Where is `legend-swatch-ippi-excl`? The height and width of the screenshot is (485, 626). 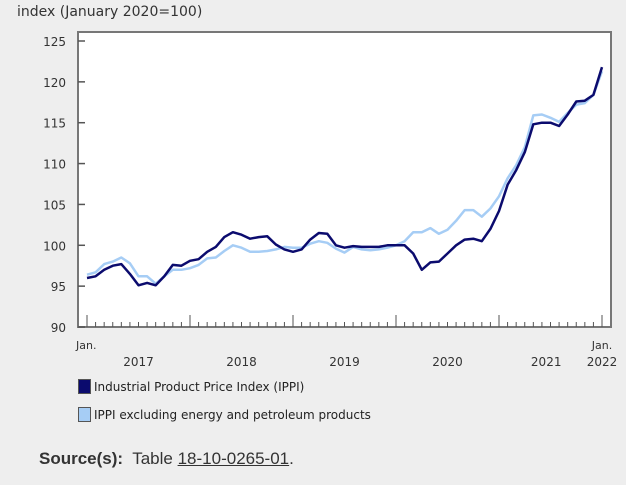
legend-swatch-ippi-excl is located at coordinates (84, 414).